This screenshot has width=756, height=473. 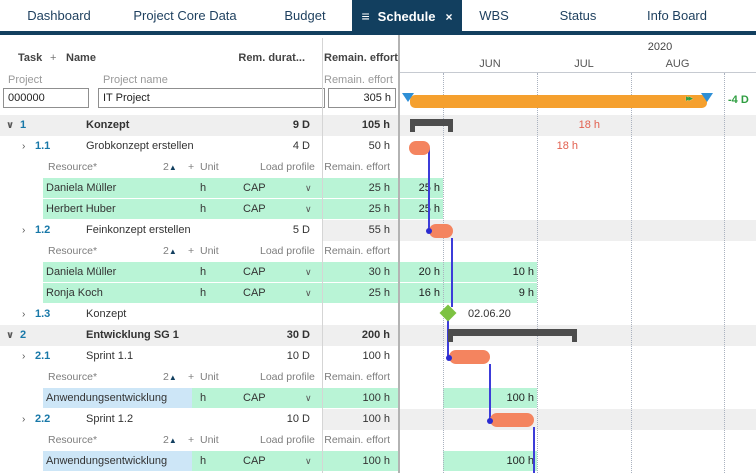 What do you see at coordinates (494, 15) in the screenshot?
I see `tab-wbs: WBS` at bounding box center [494, 15].